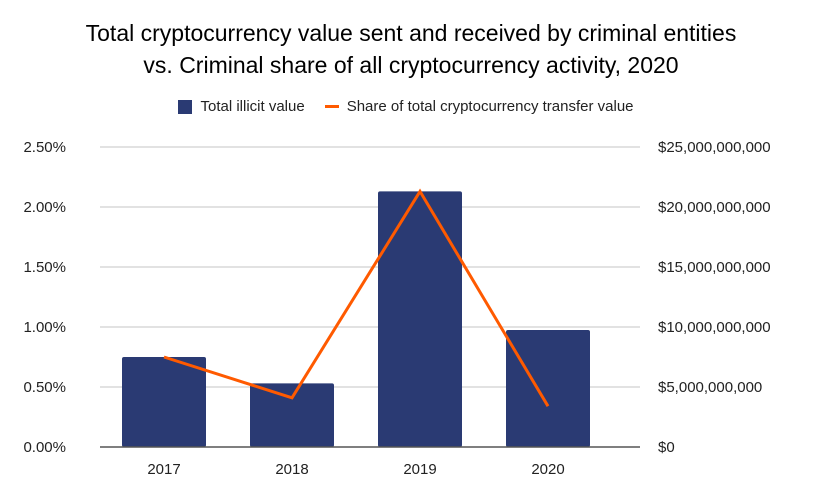 This screenshot has width=822, height=500. Describe the element at coordinates (44, 267) in the screenshot. I see `left-tick-label: 1.50%` at that location.